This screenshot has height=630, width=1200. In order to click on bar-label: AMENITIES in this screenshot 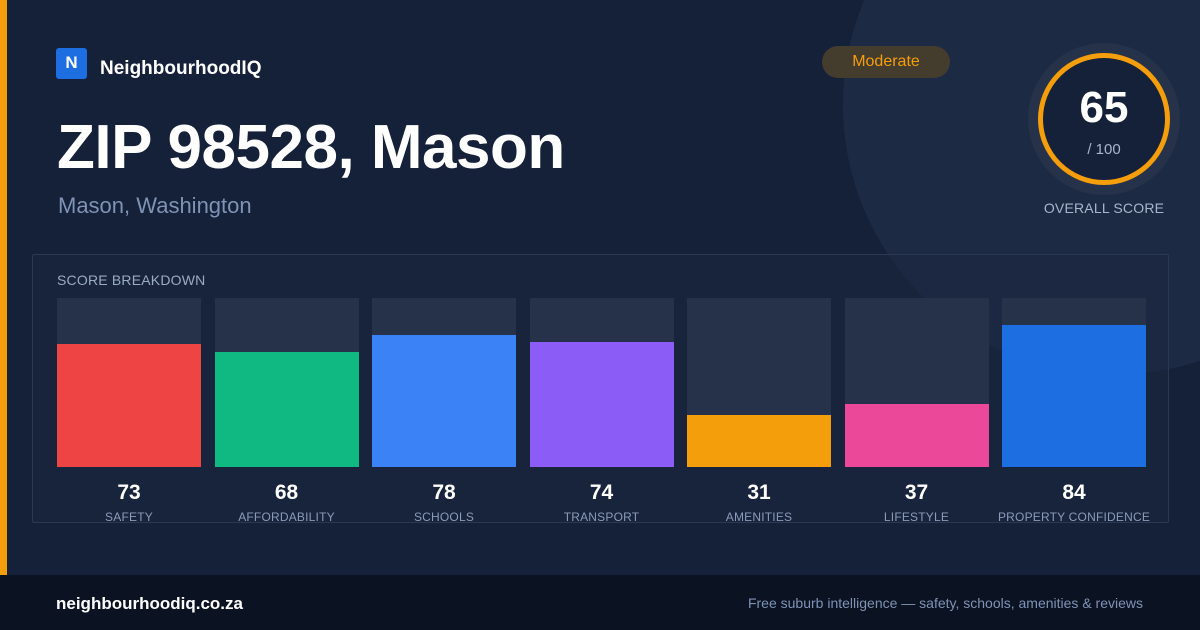, I will do `click(759, 517)`.